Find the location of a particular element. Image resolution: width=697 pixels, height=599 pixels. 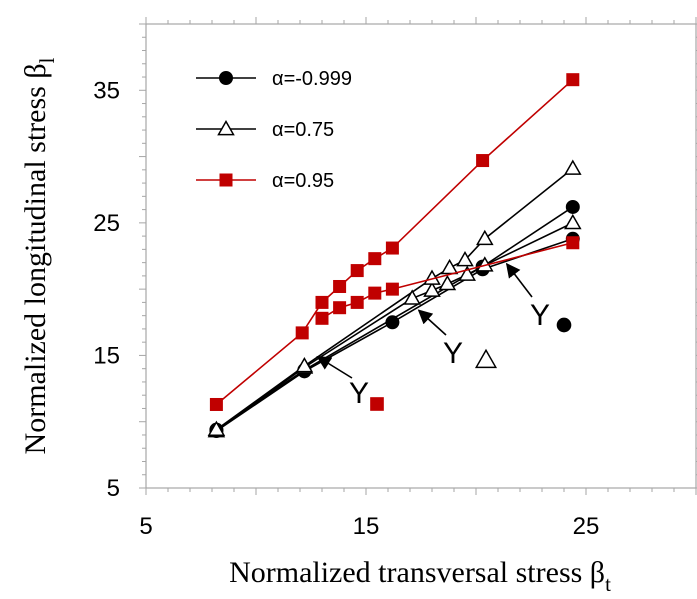

legend-entry-1: α=-0.999 is located at coordinates (274, 79).